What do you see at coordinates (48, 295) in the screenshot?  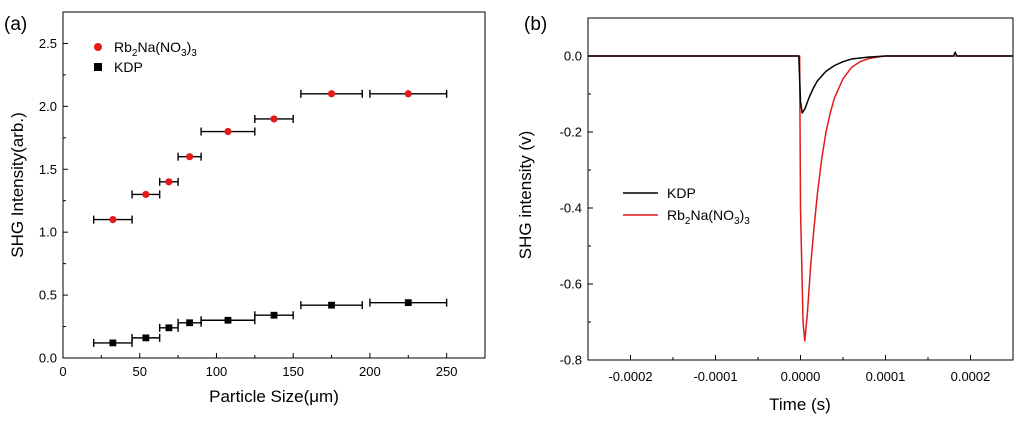 I see `y-tick-label: 0.5` at bounding box center [48, 295].